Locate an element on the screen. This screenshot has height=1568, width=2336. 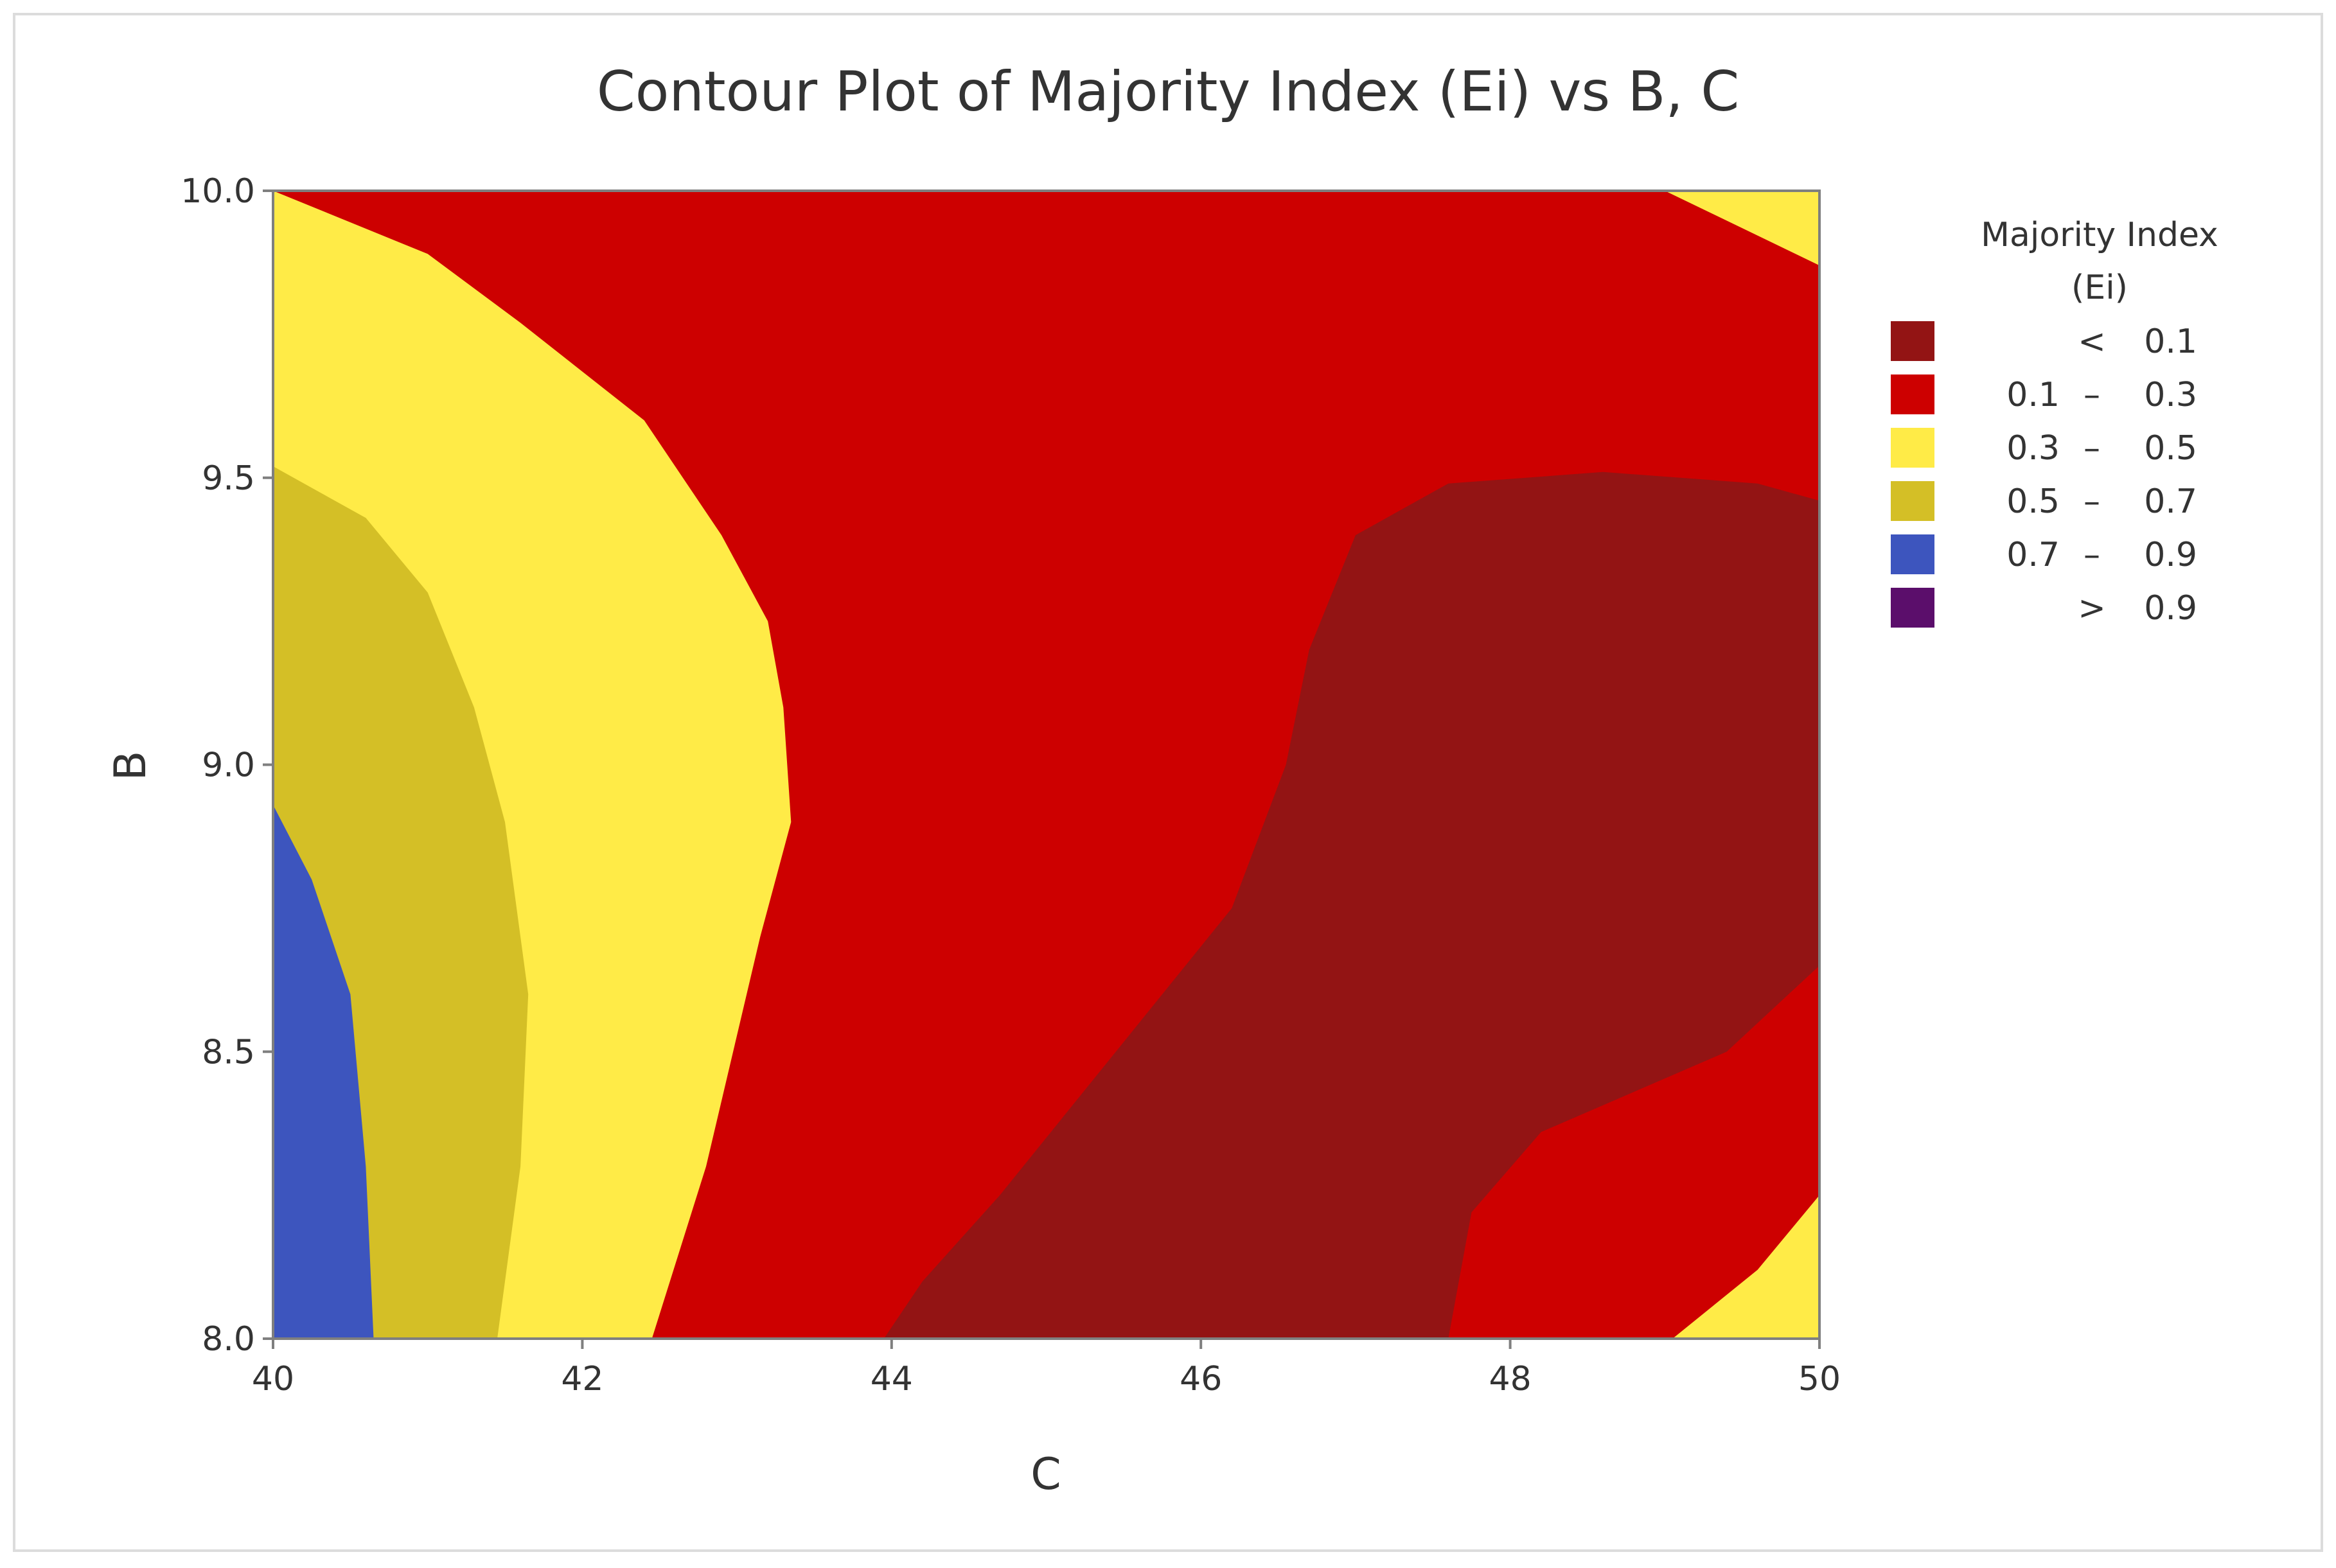
x-tick-label-4: 48 is located at coordinates (1510, 1379).